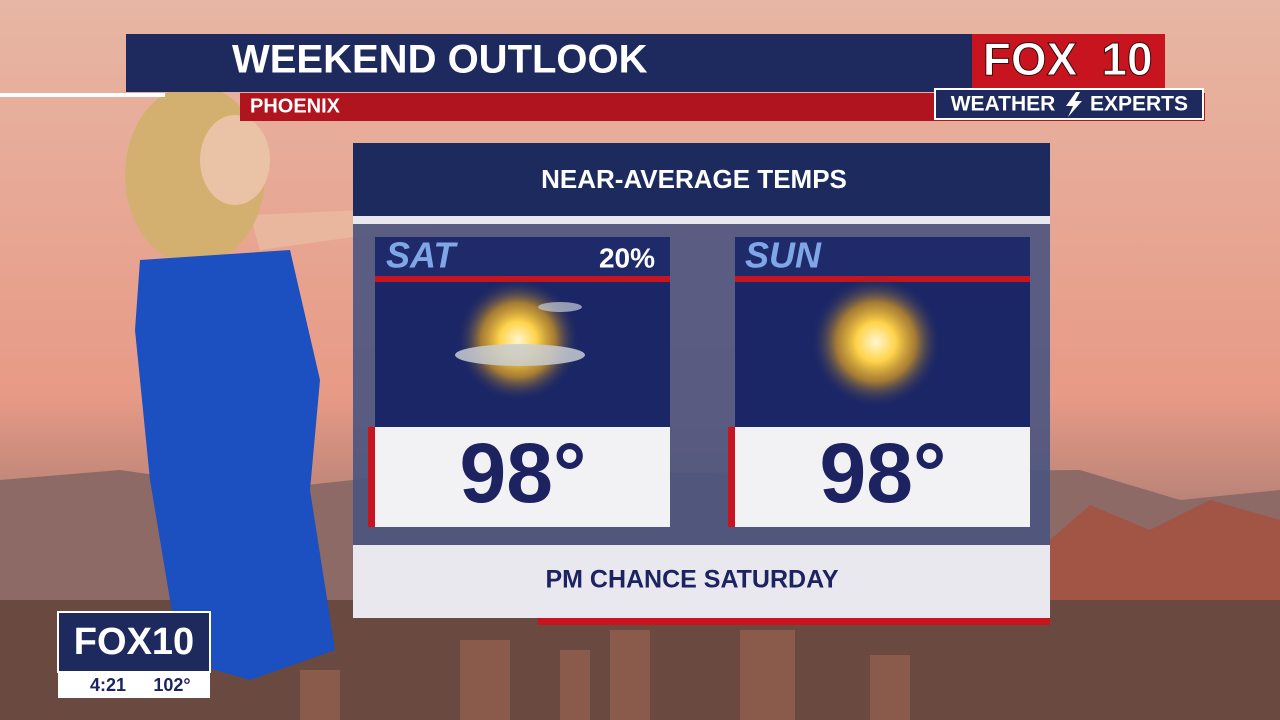 This screenshot has height=720, width=1280. Describe the element at coordinates (171, 685) in the screenshot. I see `bug-temp: 102°` at that location.